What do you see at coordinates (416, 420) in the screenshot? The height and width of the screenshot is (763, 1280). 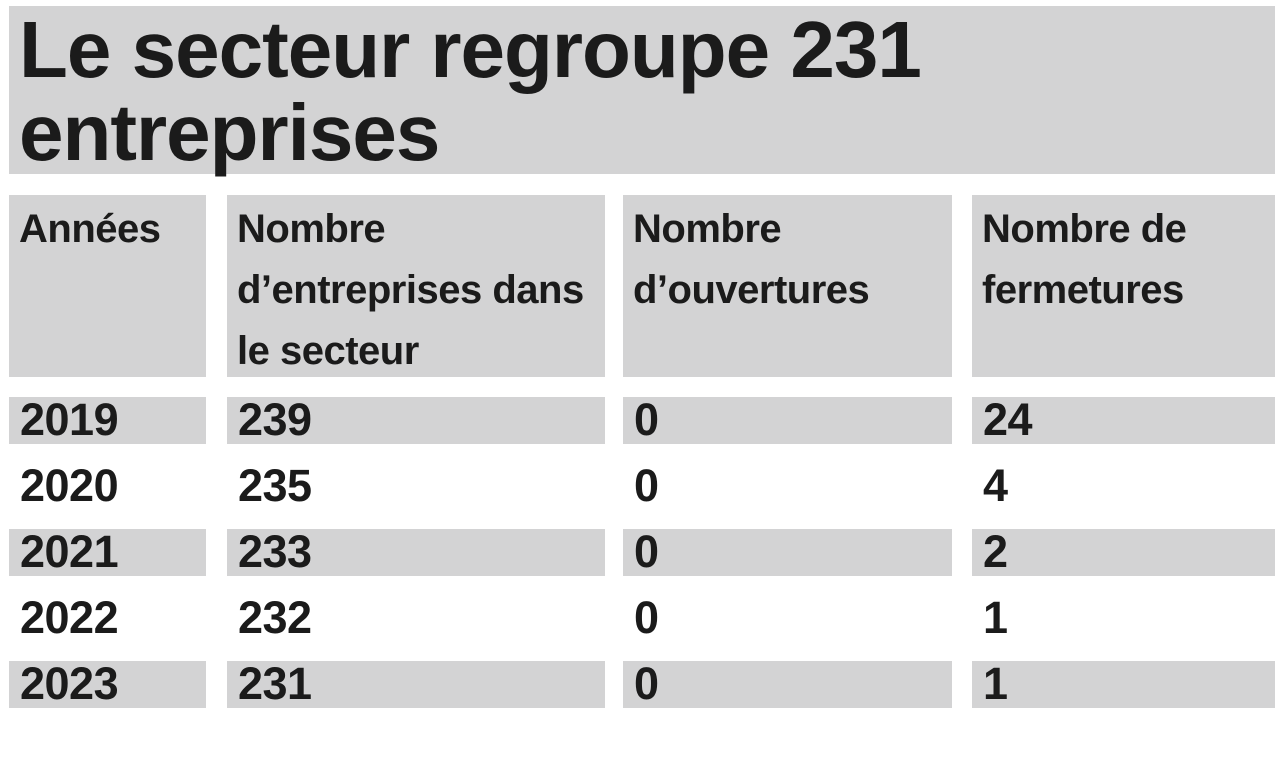 I see `entreprises-count-cell: 239` at bounding box center [416, 420].